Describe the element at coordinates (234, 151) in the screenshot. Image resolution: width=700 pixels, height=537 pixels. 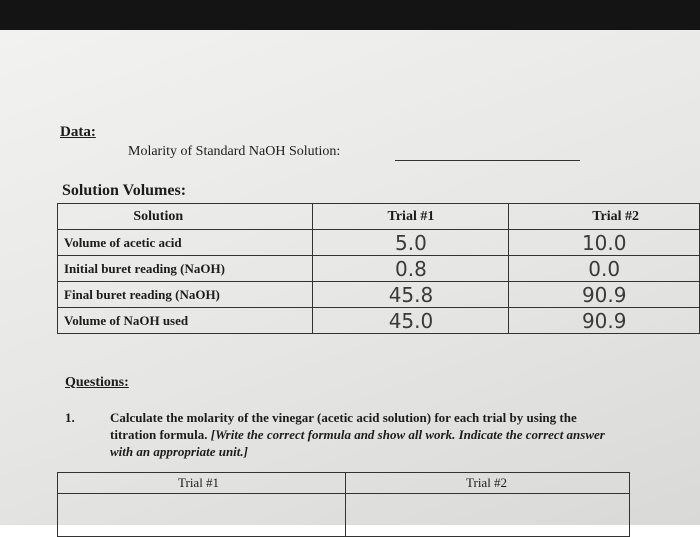
I see `molarity-label: Molarity of Standard NaOH Solution:` at that location.